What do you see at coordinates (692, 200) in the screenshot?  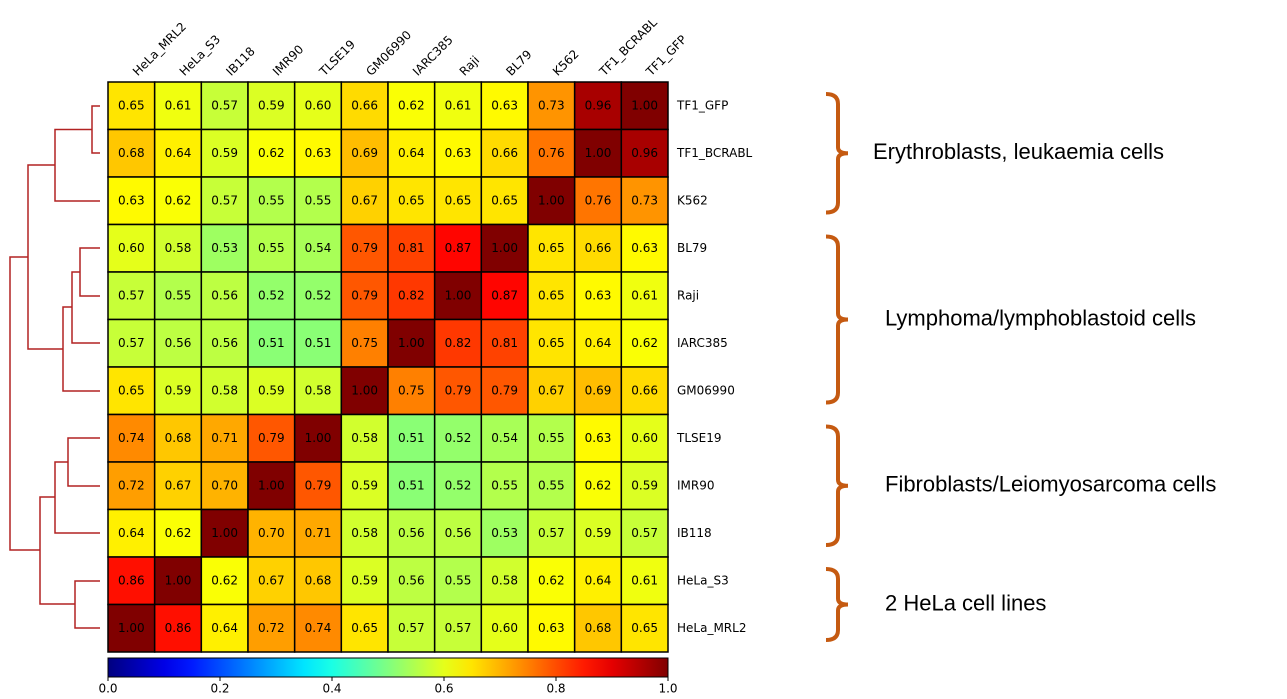 I see `y-tick-label: K562` at bounding box center [692, 200].